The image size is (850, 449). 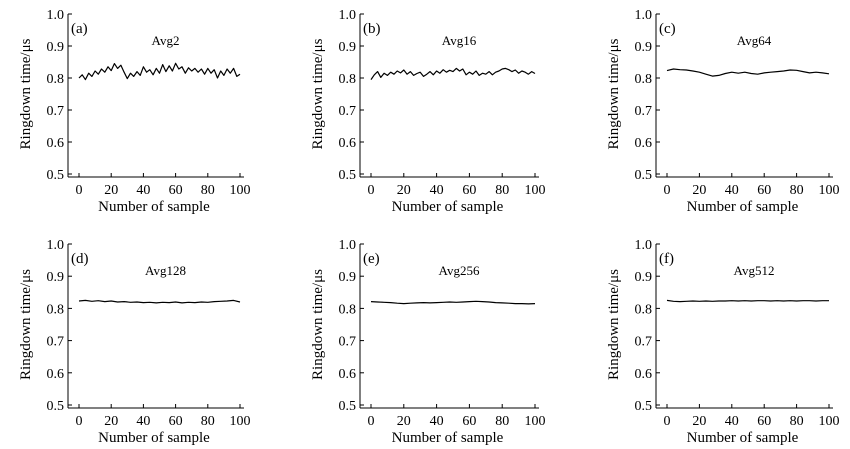 I want to click on panel-letter: (d), so click(x=80, y=259).